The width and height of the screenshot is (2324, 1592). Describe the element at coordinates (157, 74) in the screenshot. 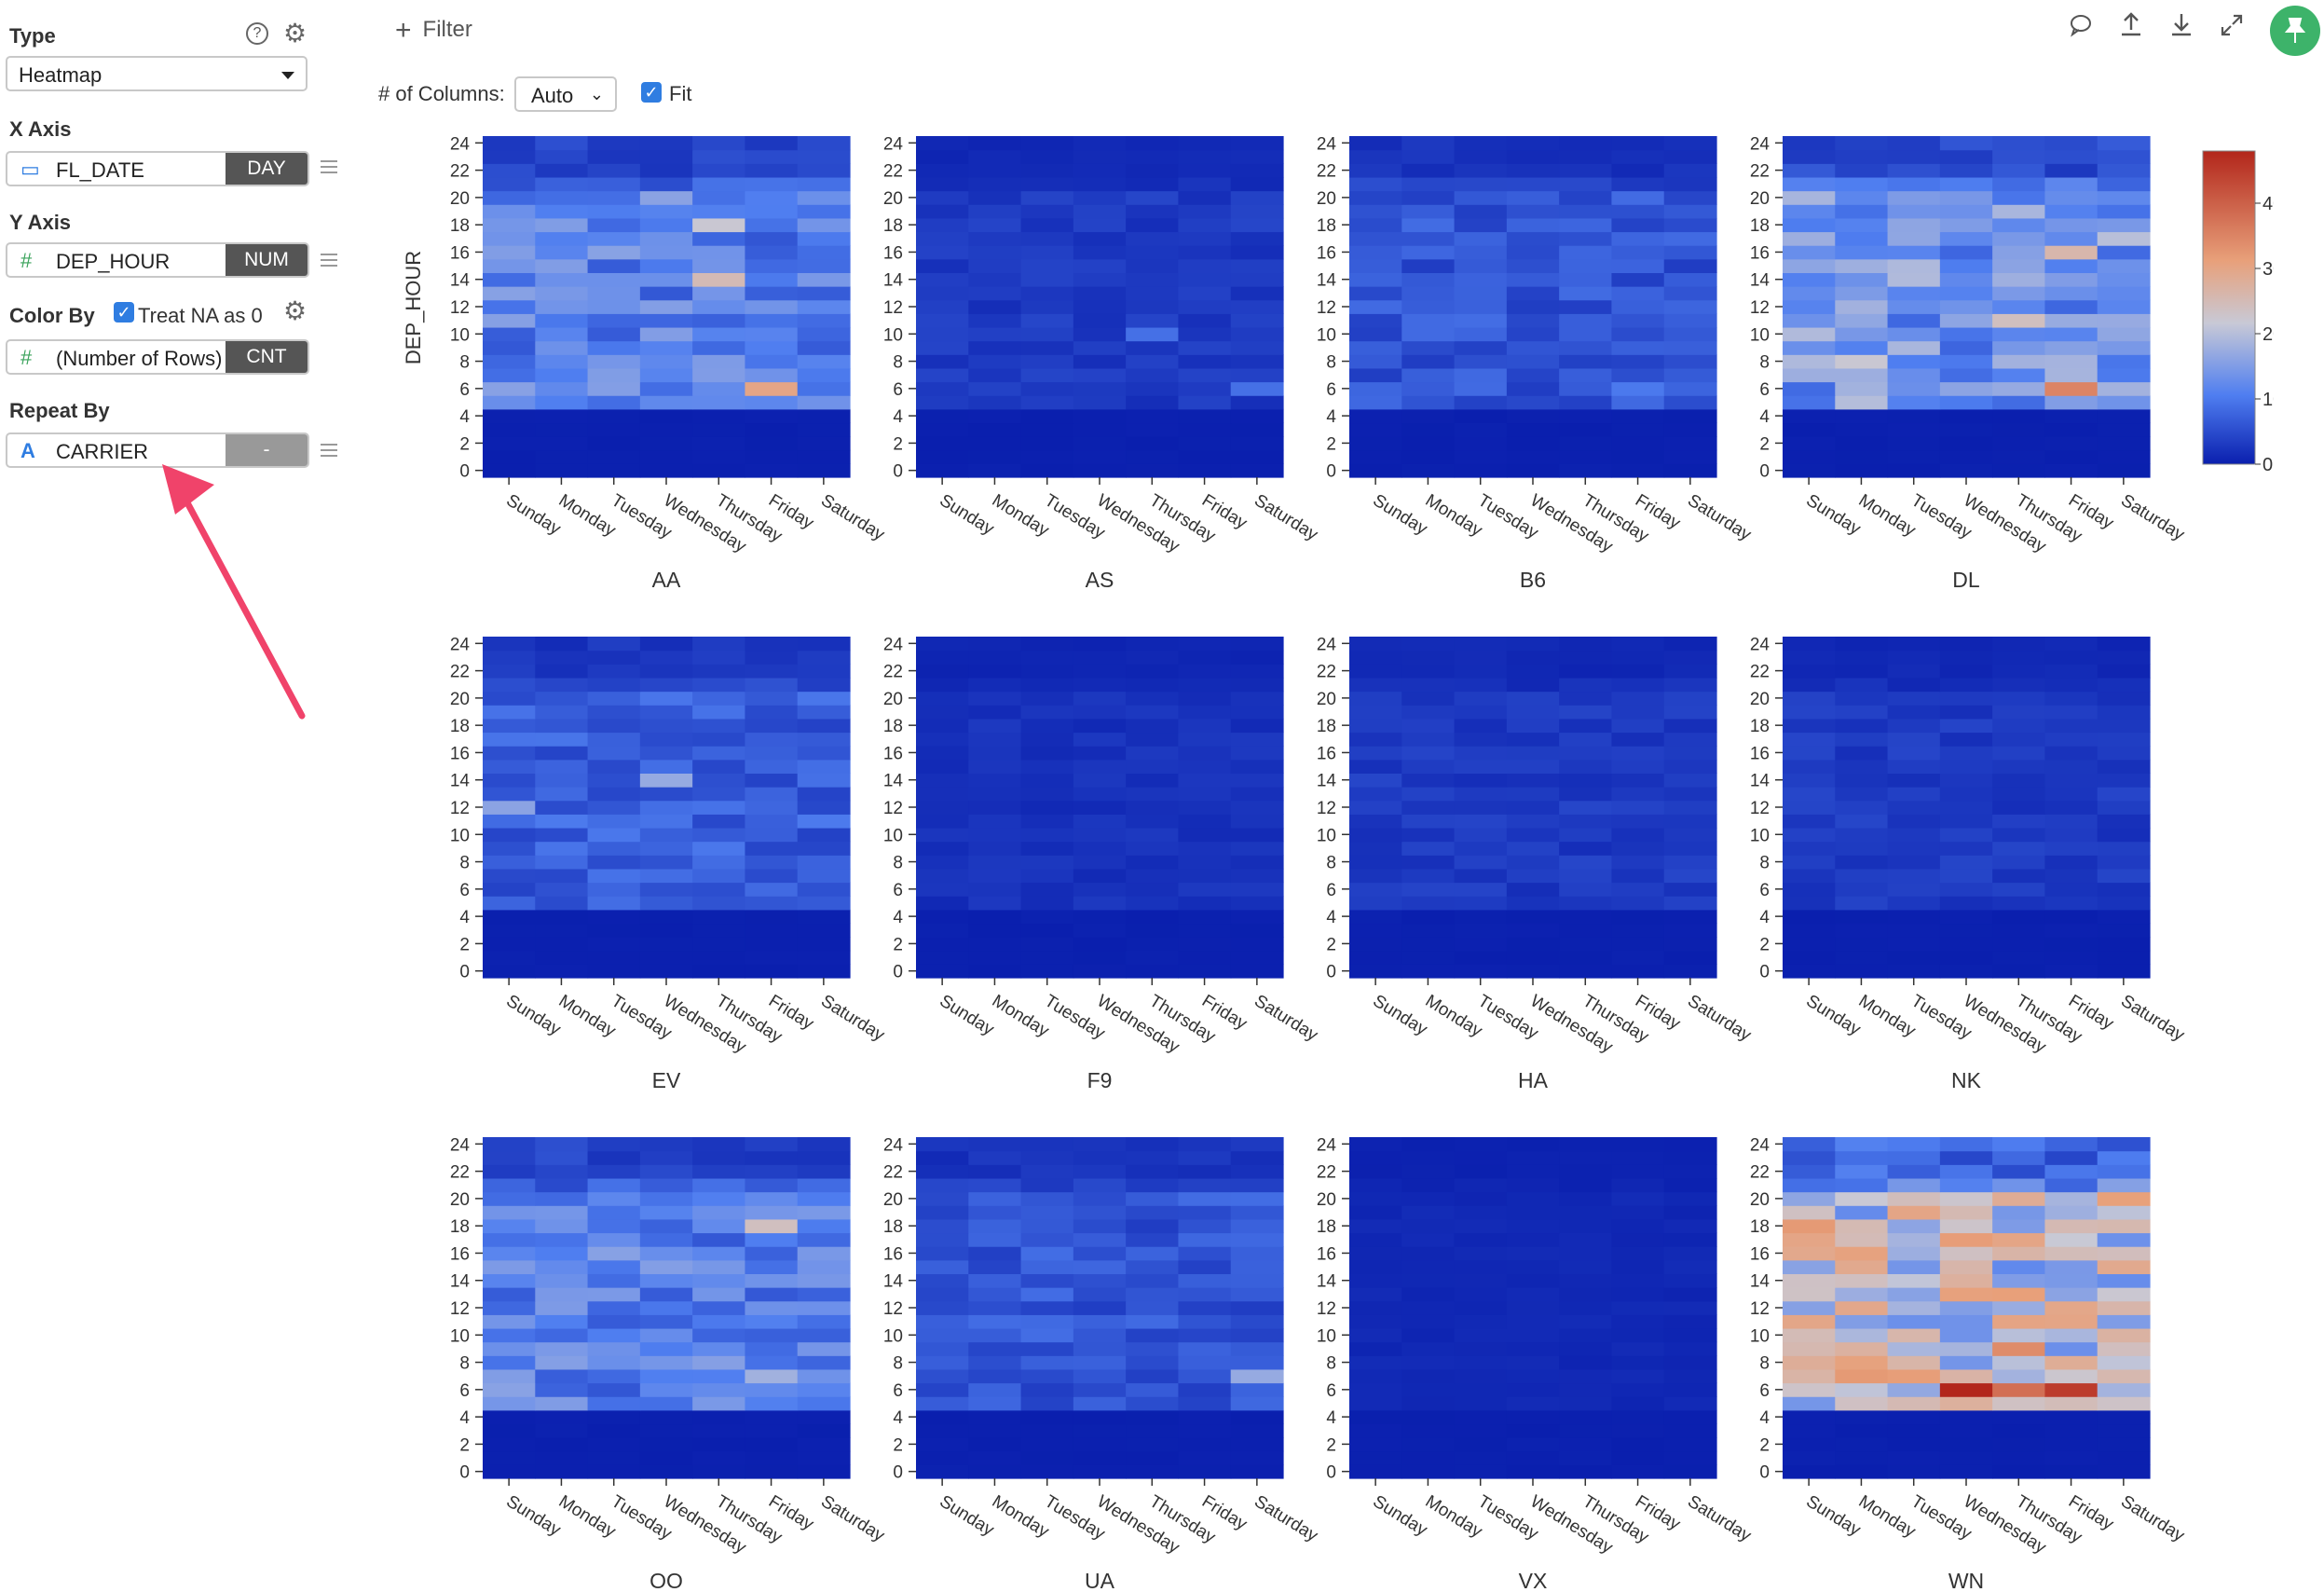

I see `chart-type-select: Heatmap` at that location.